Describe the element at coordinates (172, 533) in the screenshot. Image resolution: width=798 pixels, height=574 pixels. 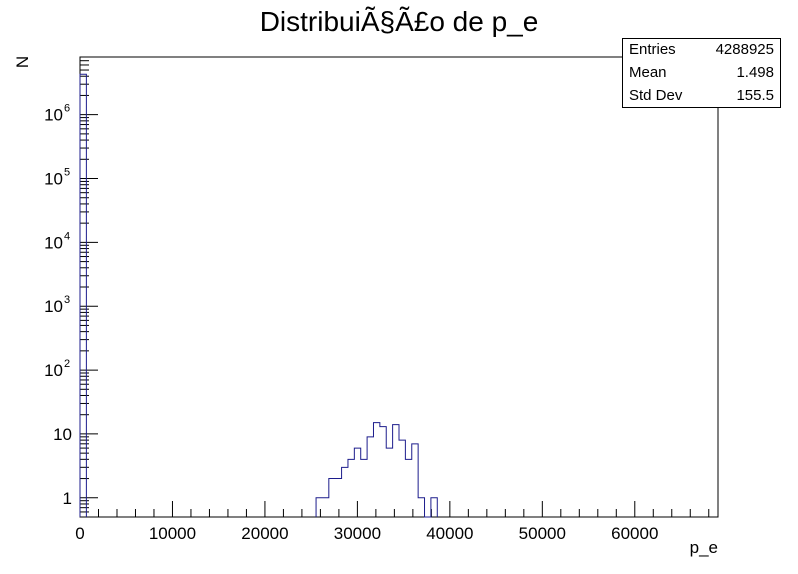
I see `x-tick-label: 10000` at that location.